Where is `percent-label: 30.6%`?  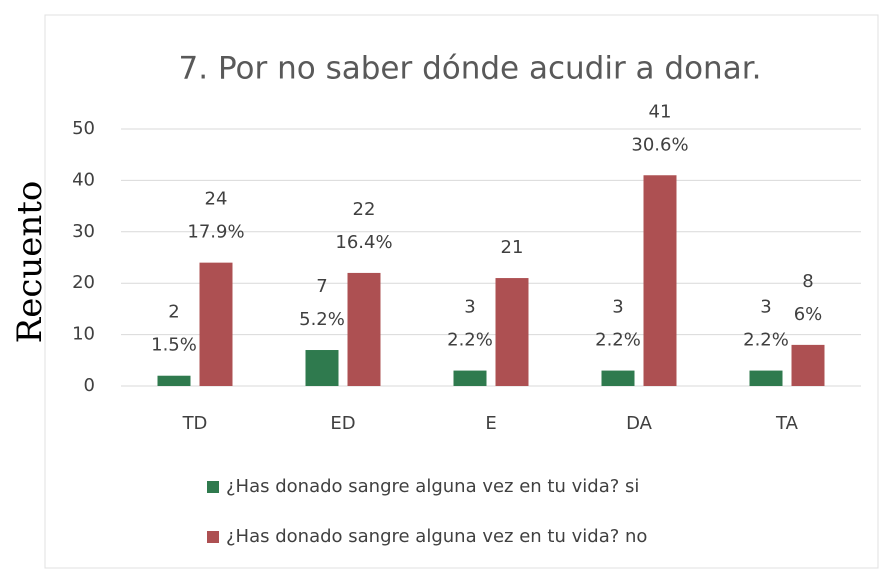
percent-label: 30.6% is located at coordinates (659, 144).